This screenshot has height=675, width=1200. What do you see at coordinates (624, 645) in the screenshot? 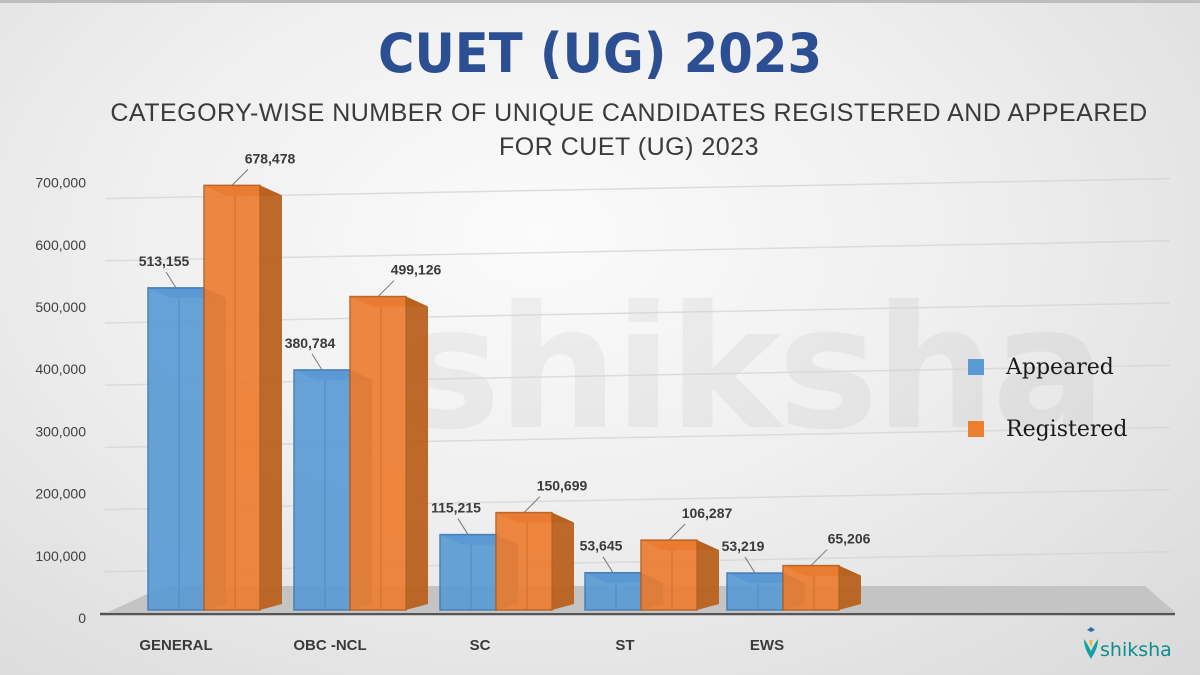
I see `x-category-label: ST` at bounding box center [624, 645].